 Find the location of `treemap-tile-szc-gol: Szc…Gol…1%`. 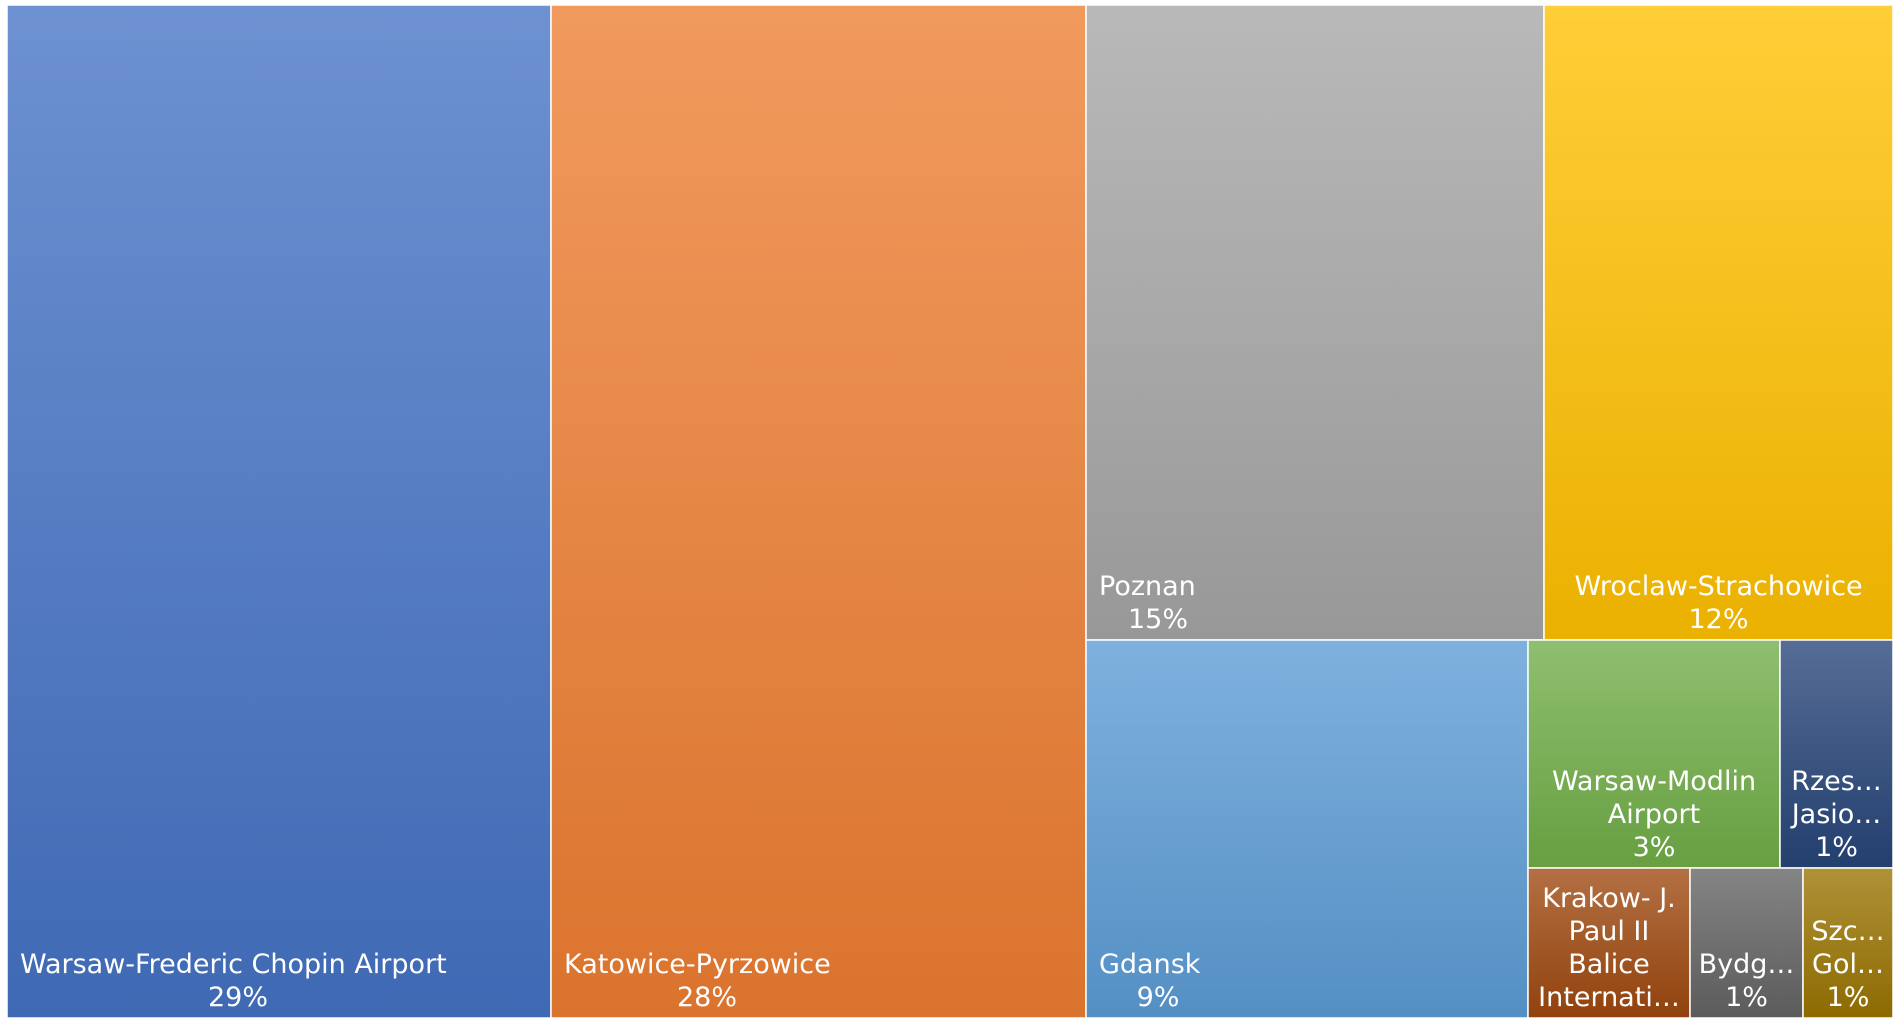

treemap-tile-szc-gol: Szc…Gol…1% is located at coordinates (1847, 942).